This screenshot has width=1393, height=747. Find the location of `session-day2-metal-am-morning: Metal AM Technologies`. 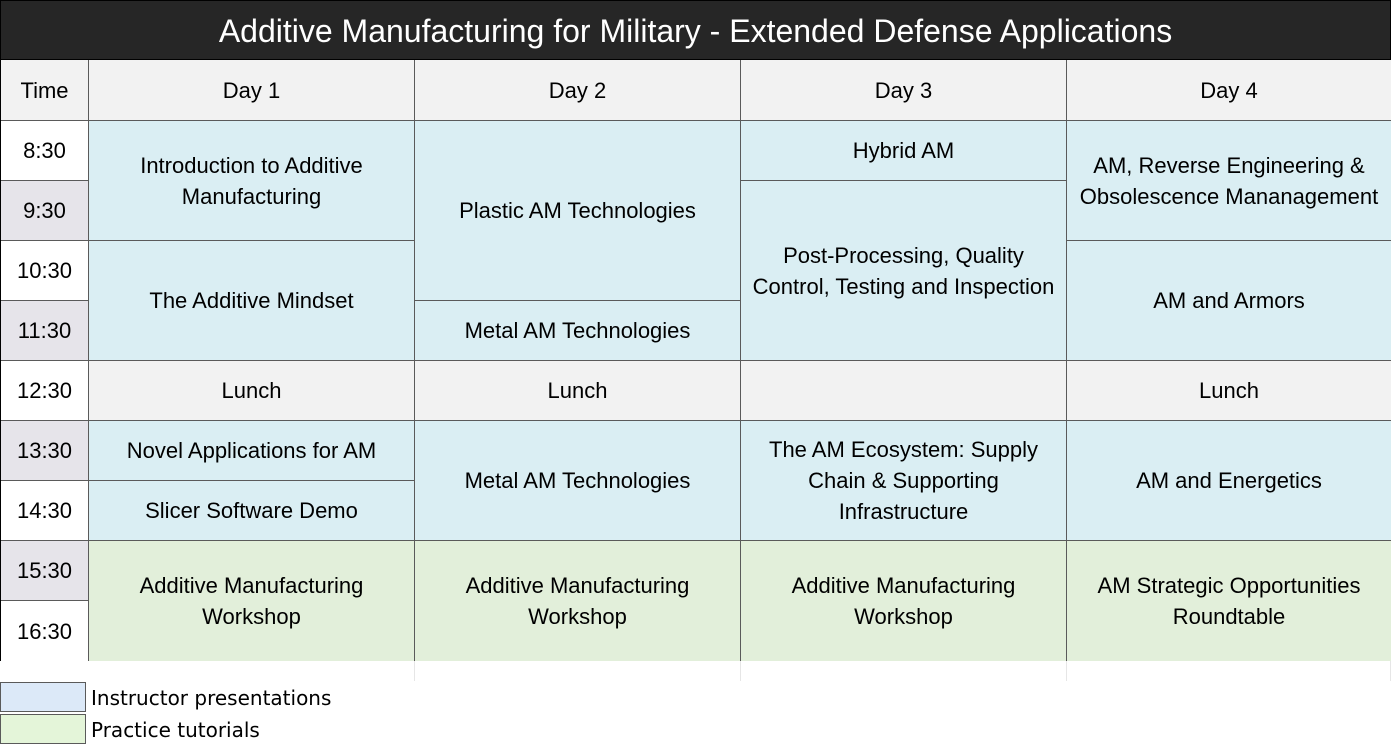

session-day2-metal-am-morning: Metal AM Technologies is located at coordinates (578, 331).